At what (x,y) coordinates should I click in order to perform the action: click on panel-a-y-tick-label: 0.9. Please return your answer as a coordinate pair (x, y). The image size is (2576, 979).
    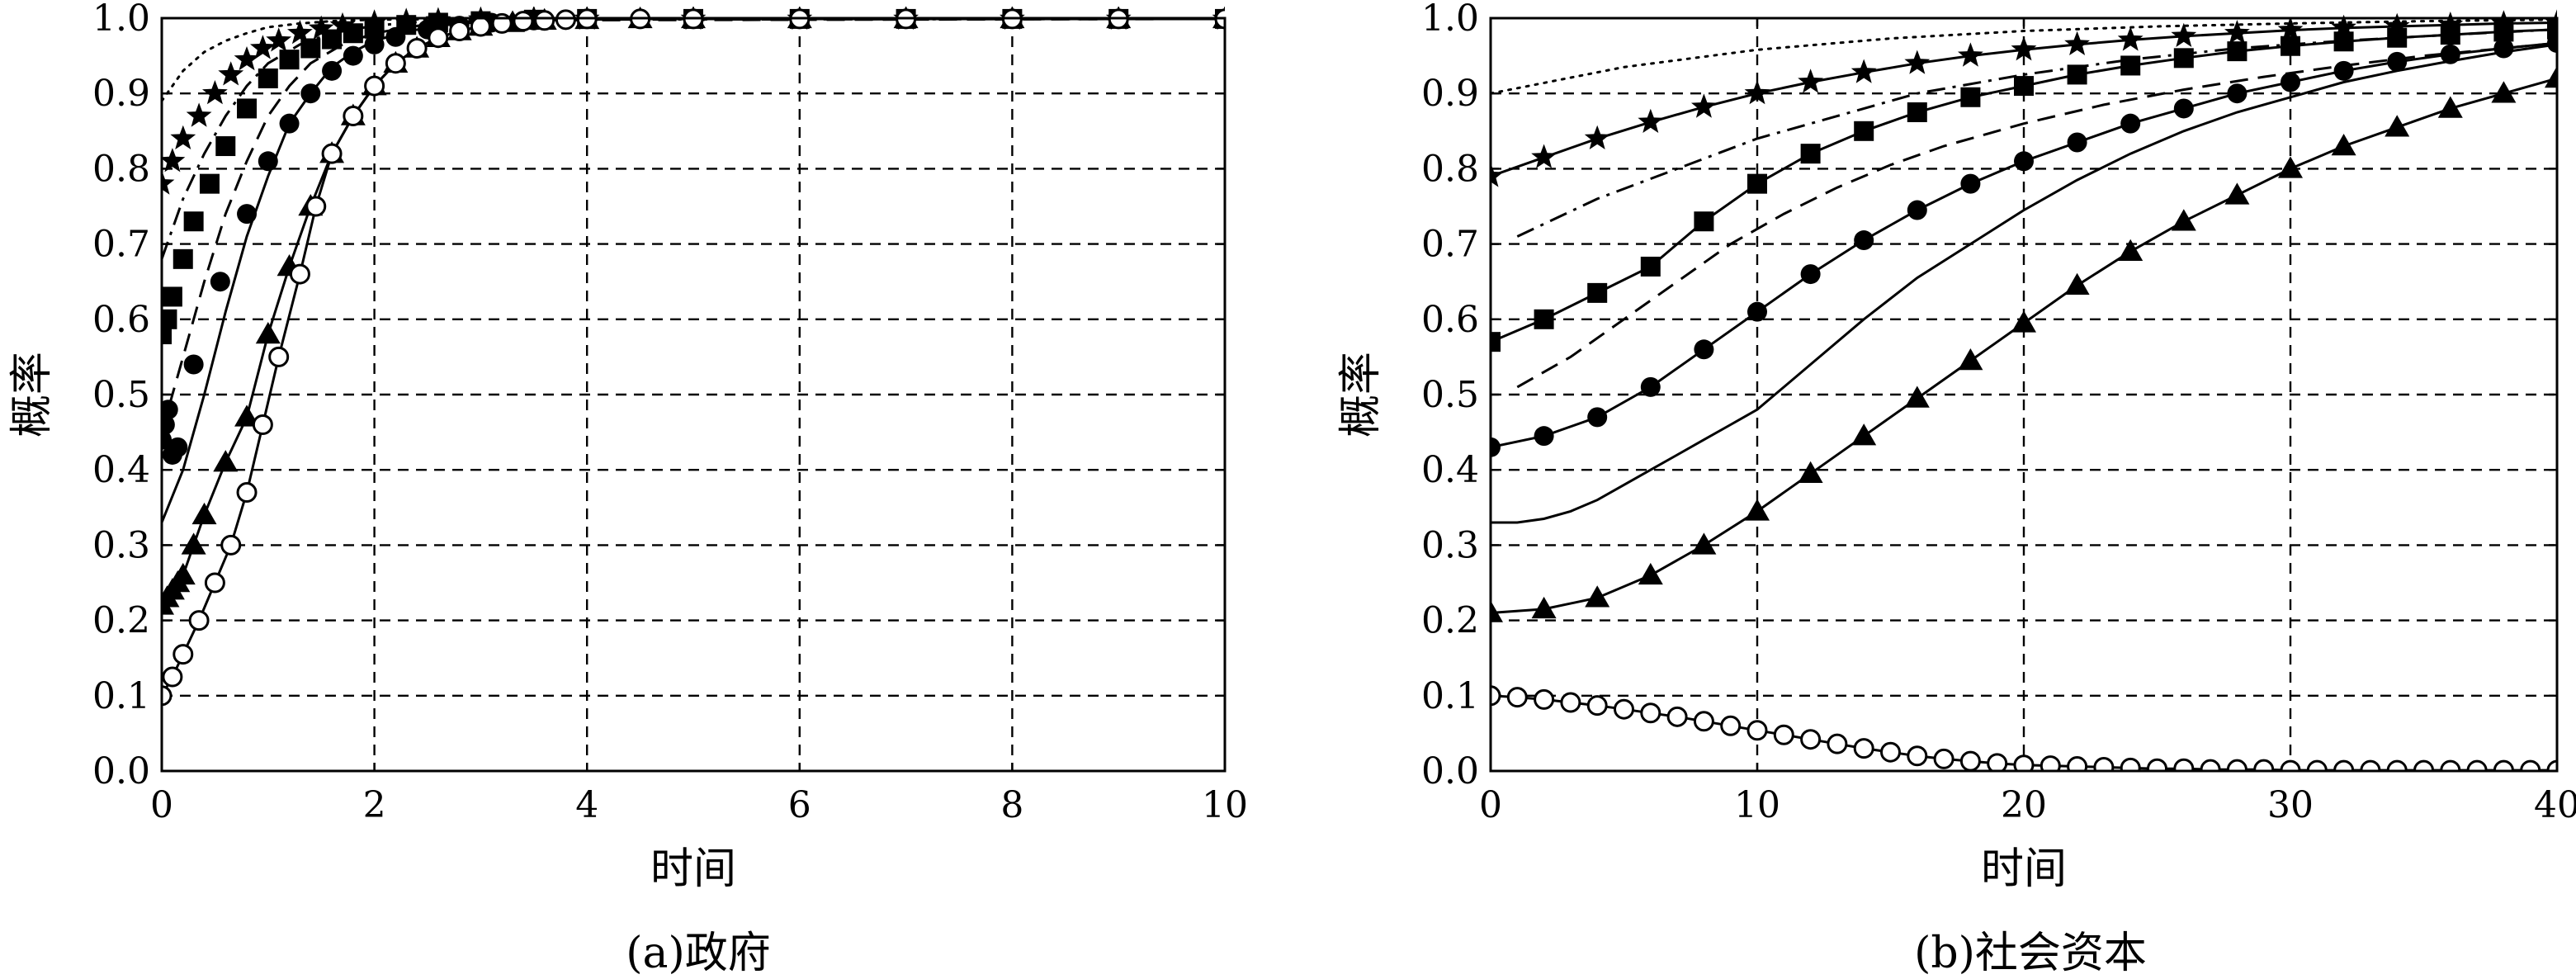
    Looking at the image, I should click on (121, 94).